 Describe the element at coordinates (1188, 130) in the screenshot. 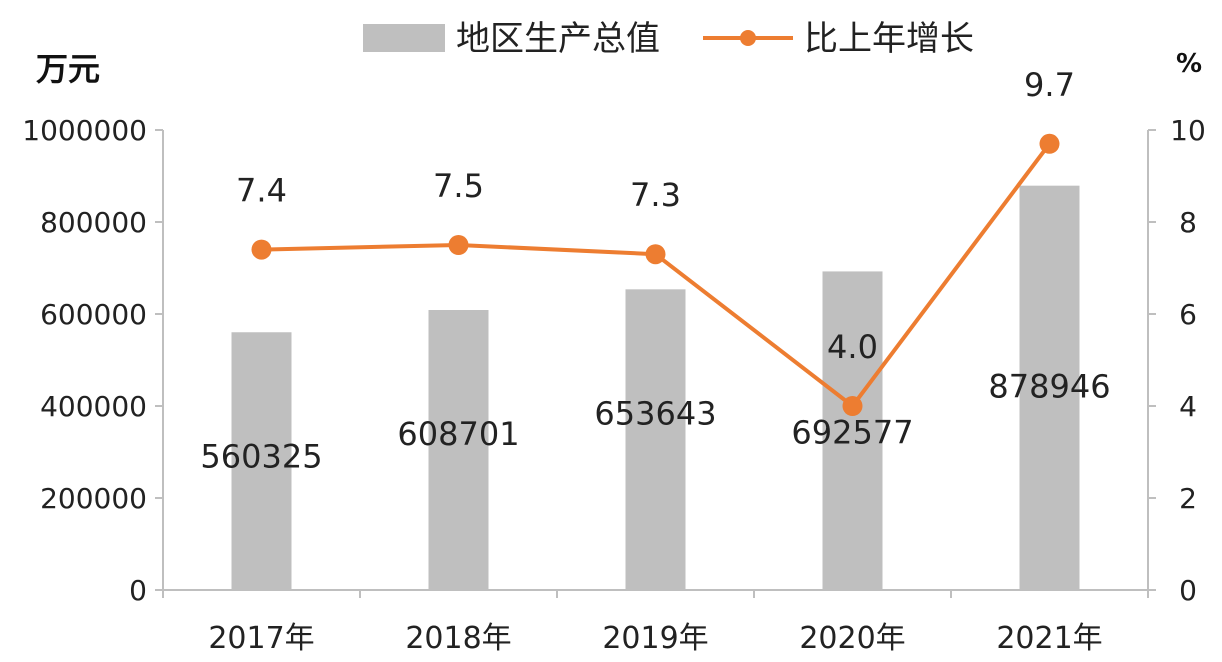

I see `right-tick-label: 10` at that location.